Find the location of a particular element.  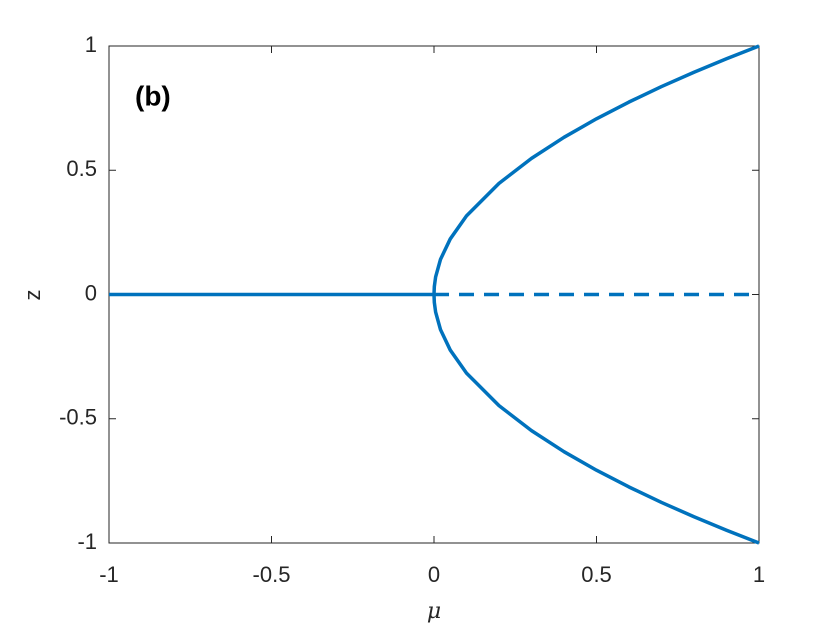

y-tick-label: 0 is located at coordinates (91, 292).